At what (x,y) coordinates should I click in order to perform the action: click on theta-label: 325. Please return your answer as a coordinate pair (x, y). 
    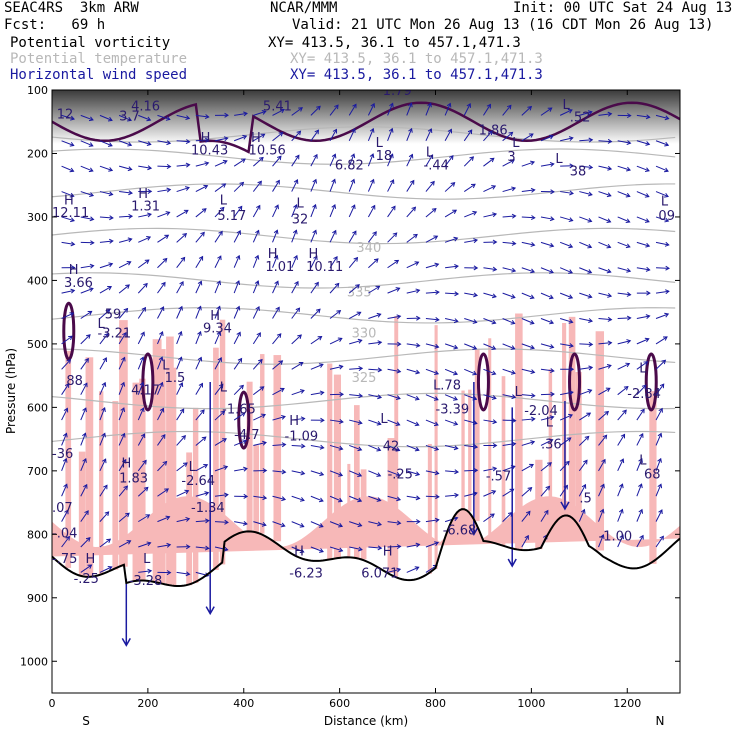
    Looking at the image, I should click on (364, 378).